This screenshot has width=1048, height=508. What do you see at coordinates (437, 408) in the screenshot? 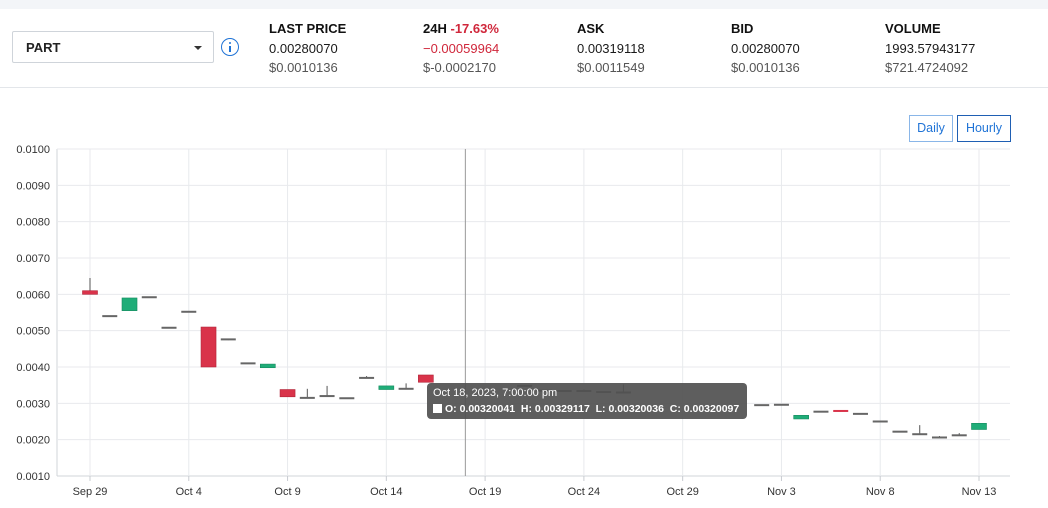
I see `tooltip-swatch` at bounding box center [437, 408].